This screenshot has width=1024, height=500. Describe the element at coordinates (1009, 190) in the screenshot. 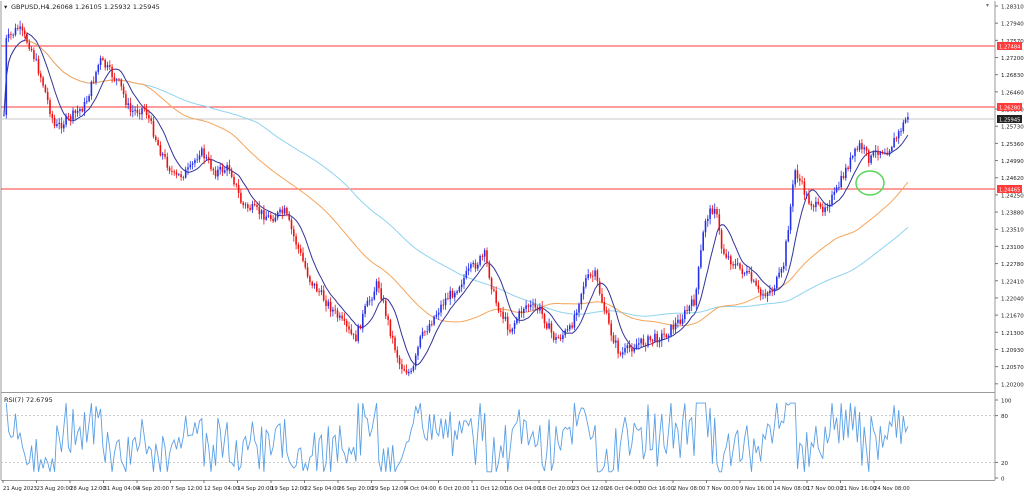

I see `level-price-text: 1.24465` at that location.